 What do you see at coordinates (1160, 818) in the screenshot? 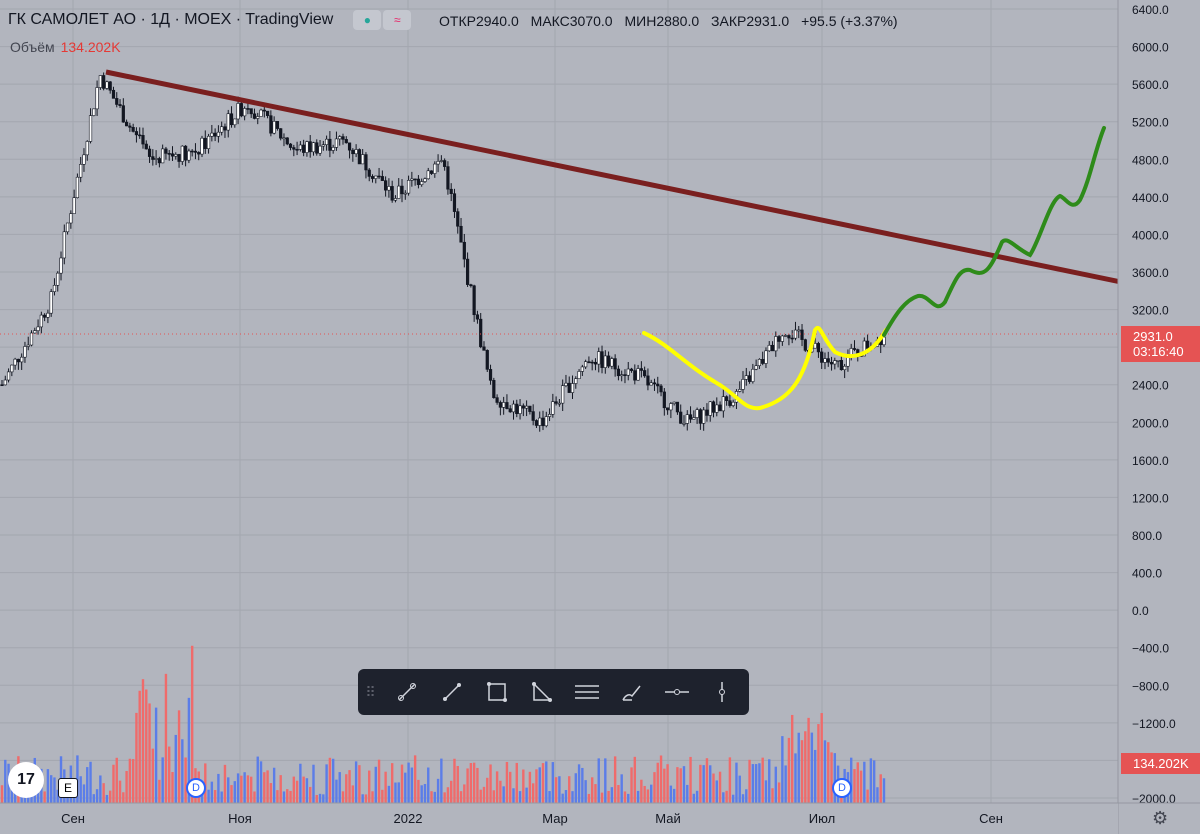
I see `settings-gear-icon: ⚙` at bounding box center [1160, 818].